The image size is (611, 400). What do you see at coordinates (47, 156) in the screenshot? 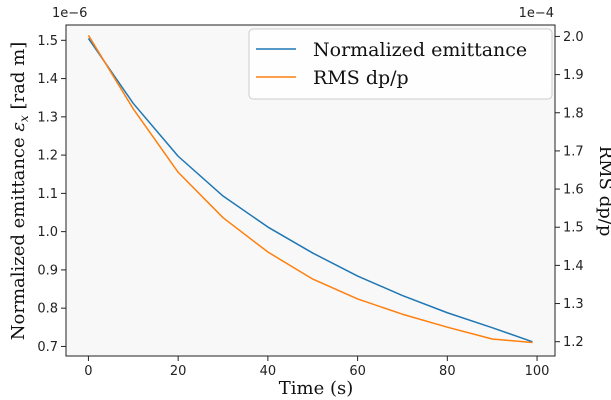
I see `left-y-tick-label: 1.2` at bounding box center [47, 156].